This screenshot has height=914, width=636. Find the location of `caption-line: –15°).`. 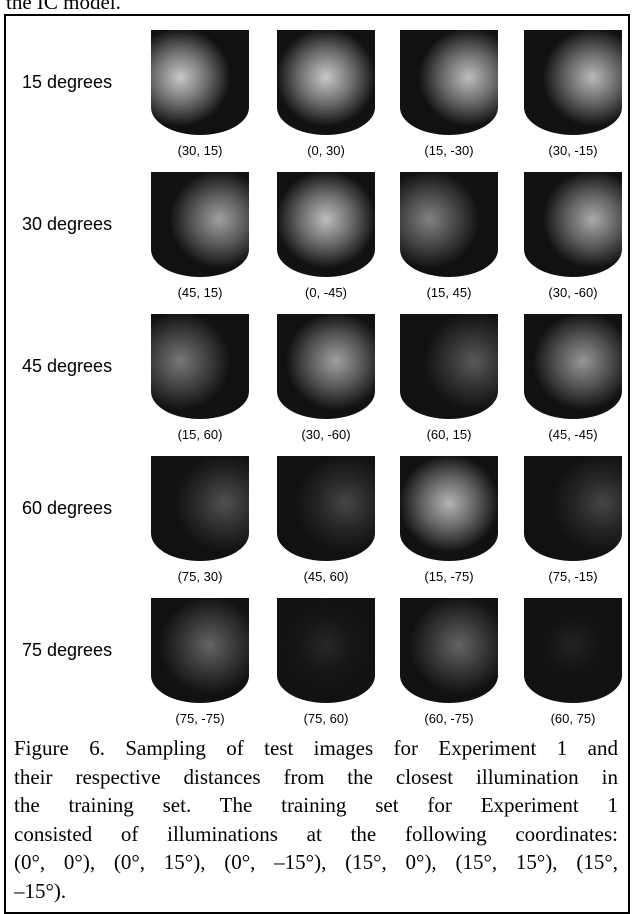

caption-line: –15°). is located at coordinates (40, 890).